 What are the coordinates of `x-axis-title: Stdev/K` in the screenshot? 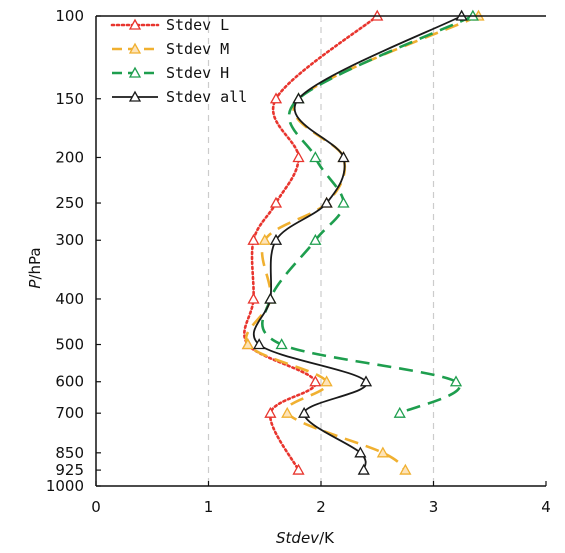 It's located at (305, 538).